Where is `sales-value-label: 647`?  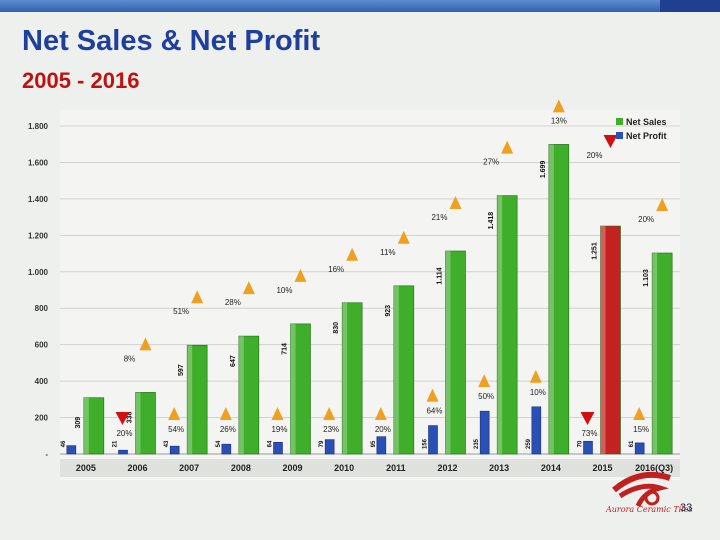
sales-value-label: 647 is located at coordinates (233, 361).